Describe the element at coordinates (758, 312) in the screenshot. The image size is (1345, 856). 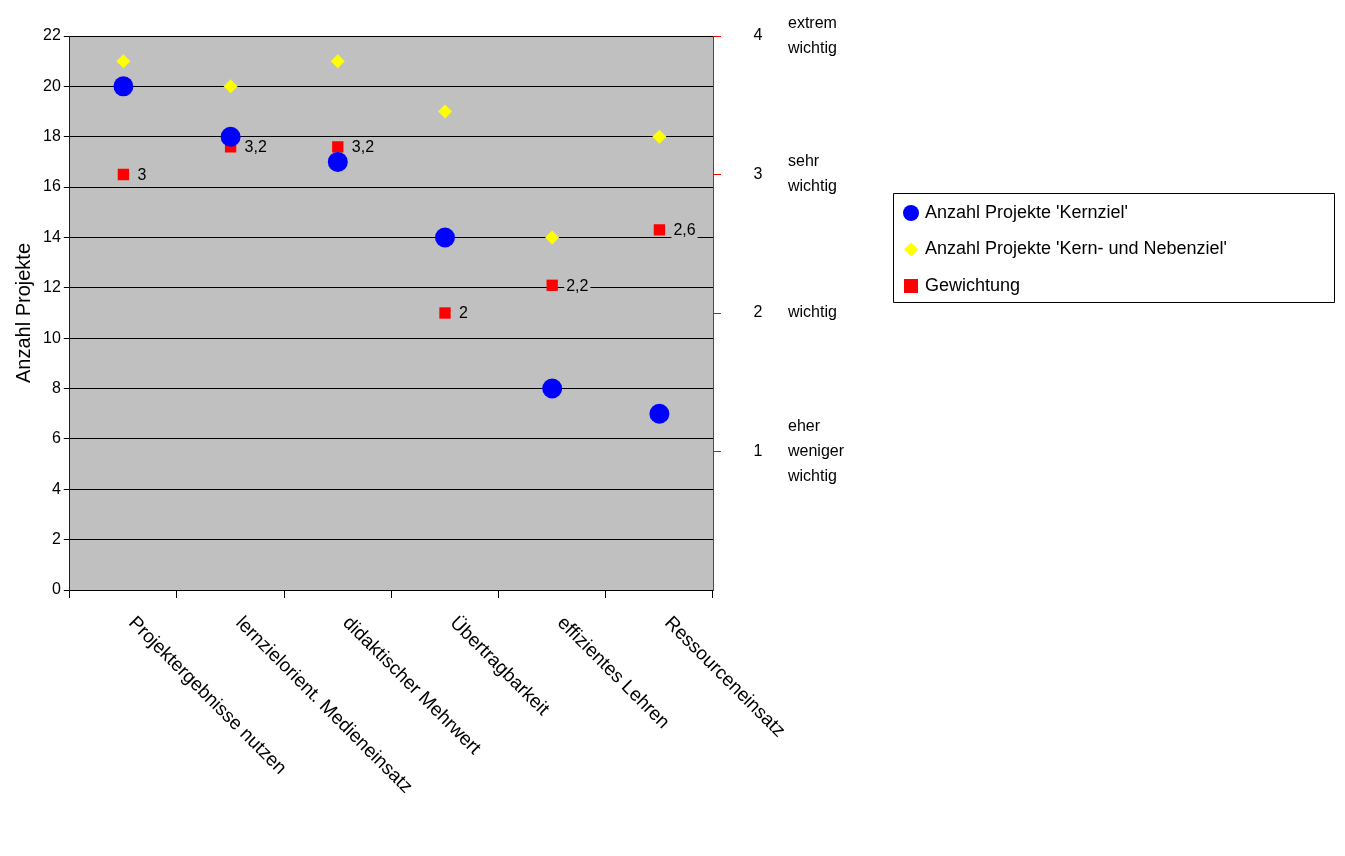
I see `y2-tick-label: 2` at that location.